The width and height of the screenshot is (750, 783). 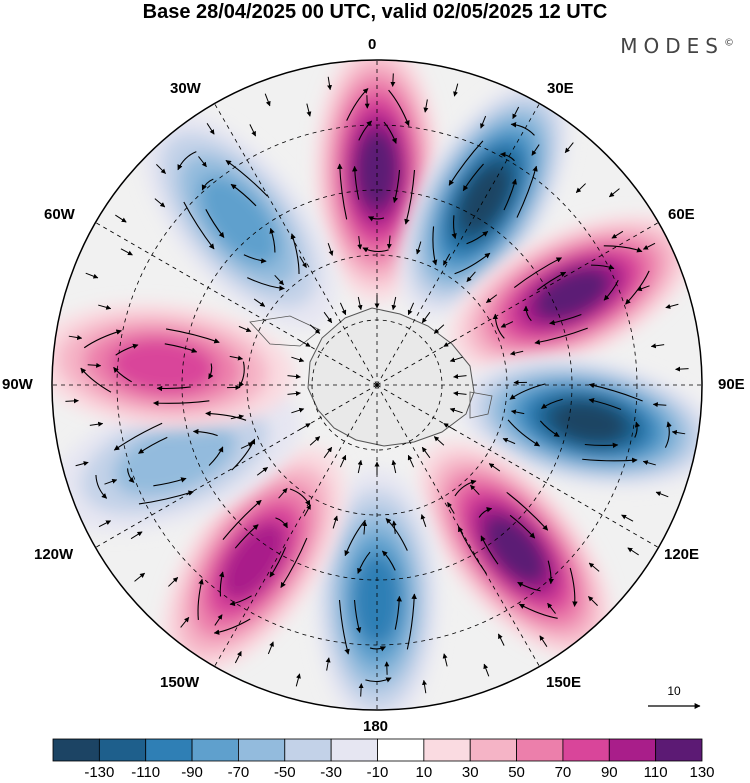 What do you see at coordinates (609, 772) in the screenshot?
I see `colorbar-tick-label: 90` at bounding box center [609, 772].